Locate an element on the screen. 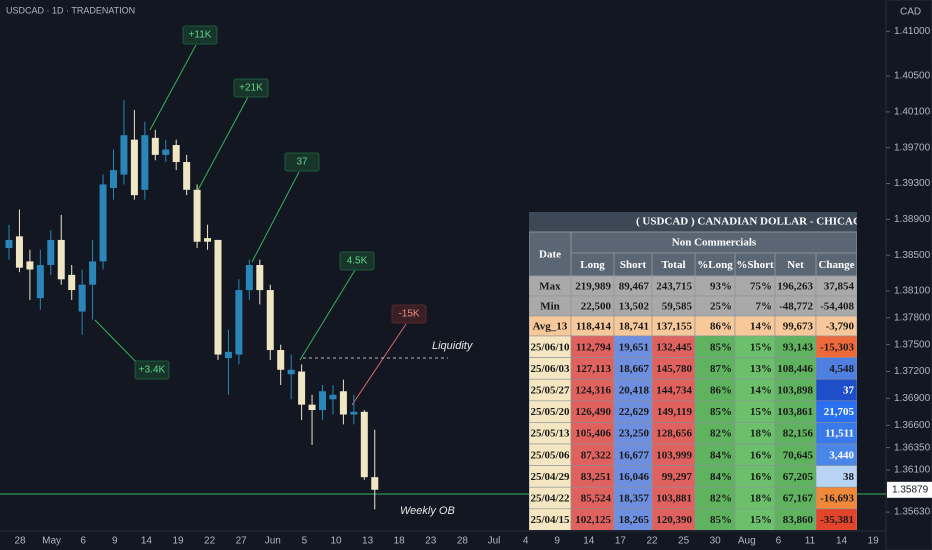  cell: 25/06/10 is located at coordinates (550, 347).